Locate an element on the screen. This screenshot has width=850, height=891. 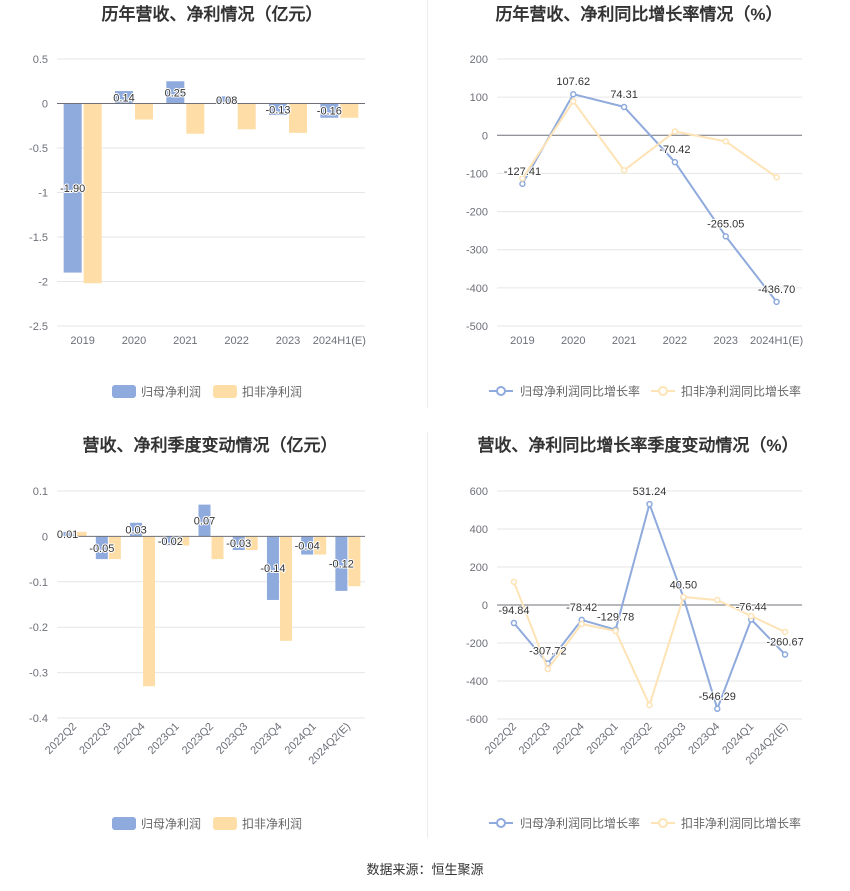
legend-label: 扣非净利润 is located at coordinates (272, 392).